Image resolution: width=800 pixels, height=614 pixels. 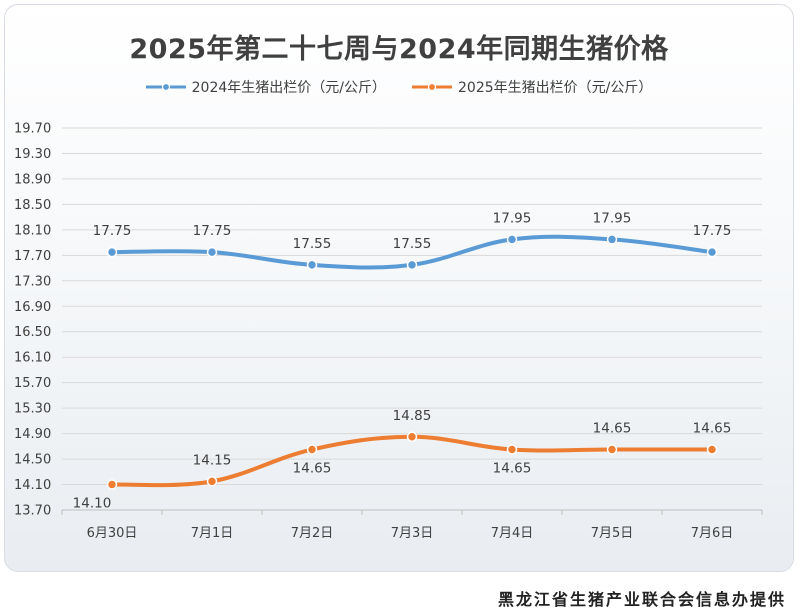 I want to click on data-label: 14.15, so click(x=212, y=460).